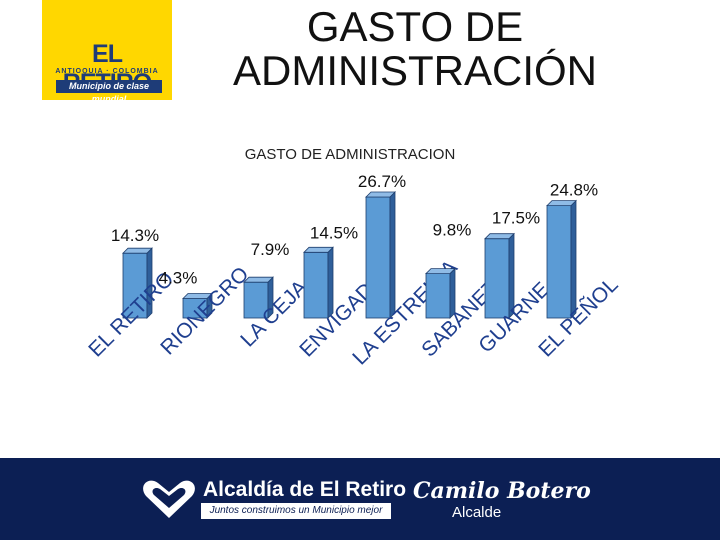 This screenshot has width=720, height=540. Describe the element at coordinates (516, 218) in the screenshot. I see `data-label: 17.5%` at that location.